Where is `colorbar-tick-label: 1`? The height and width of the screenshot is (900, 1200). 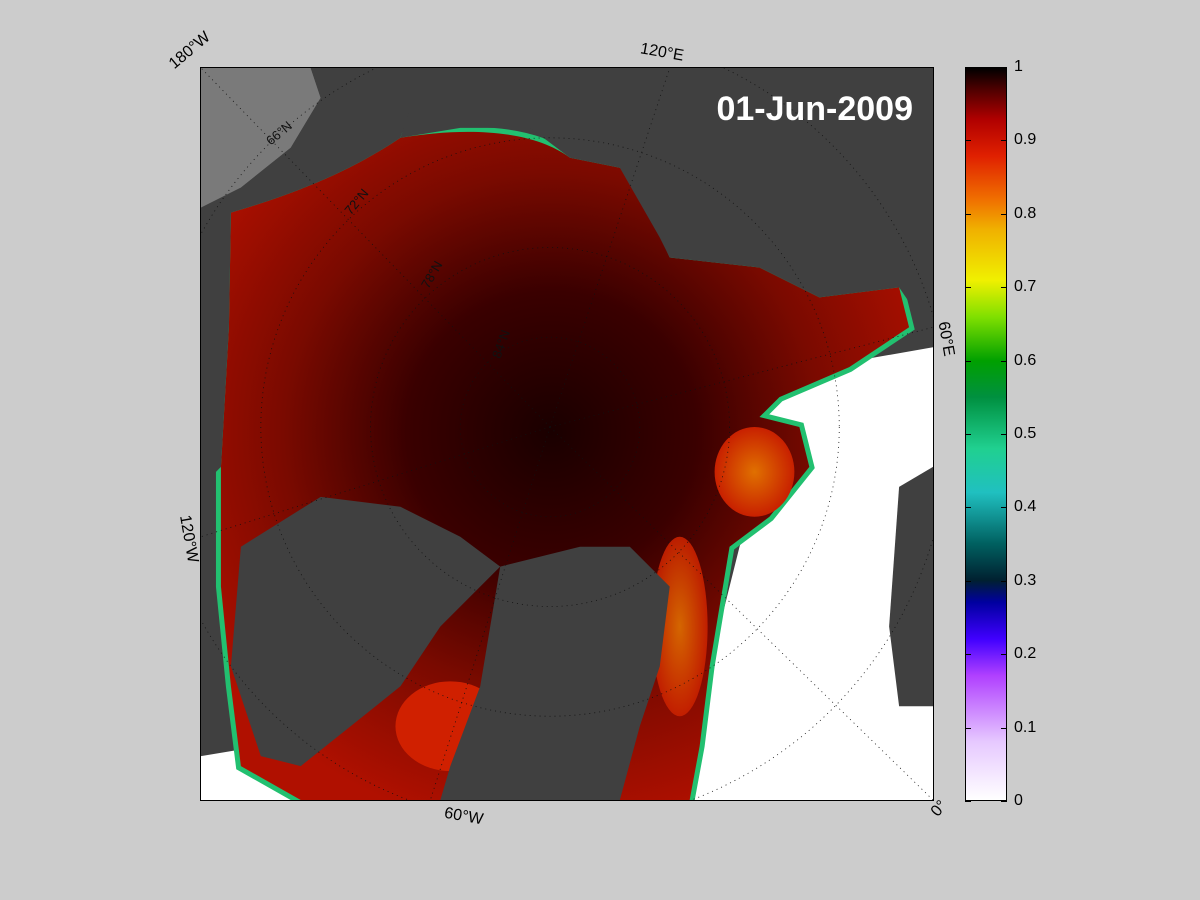 colorbar-tick-label: 1 is located at coordinates (1018, 66).